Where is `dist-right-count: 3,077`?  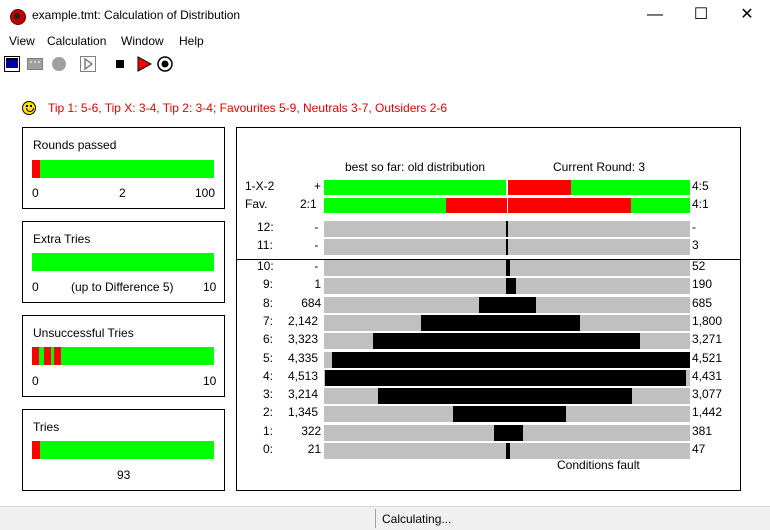 dist-right-count: 3,077 is located at coordinates (707, 394).